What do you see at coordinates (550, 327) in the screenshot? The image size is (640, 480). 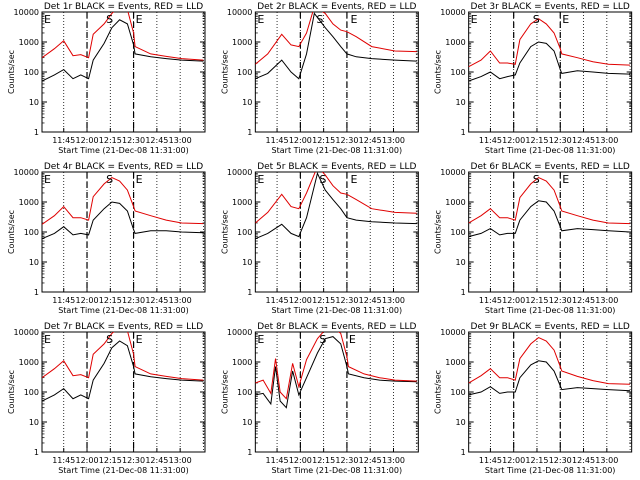 I see `chart-title: Det 9r BLACK = Events, RED = LLD` at bounding box center [550, 327].